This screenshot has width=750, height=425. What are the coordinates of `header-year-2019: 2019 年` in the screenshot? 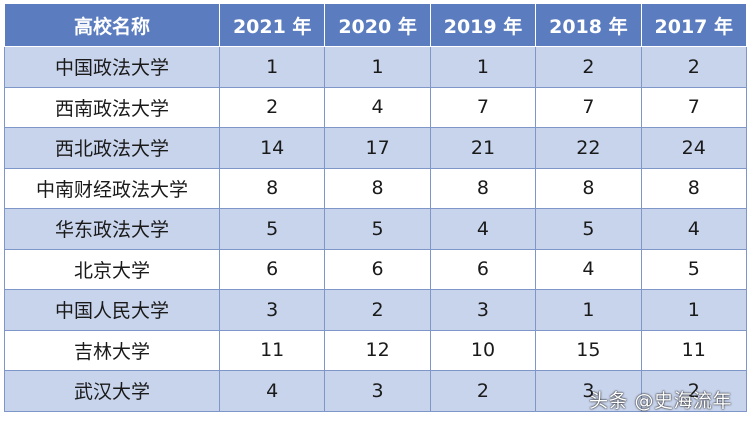 It's located at (483, 25).